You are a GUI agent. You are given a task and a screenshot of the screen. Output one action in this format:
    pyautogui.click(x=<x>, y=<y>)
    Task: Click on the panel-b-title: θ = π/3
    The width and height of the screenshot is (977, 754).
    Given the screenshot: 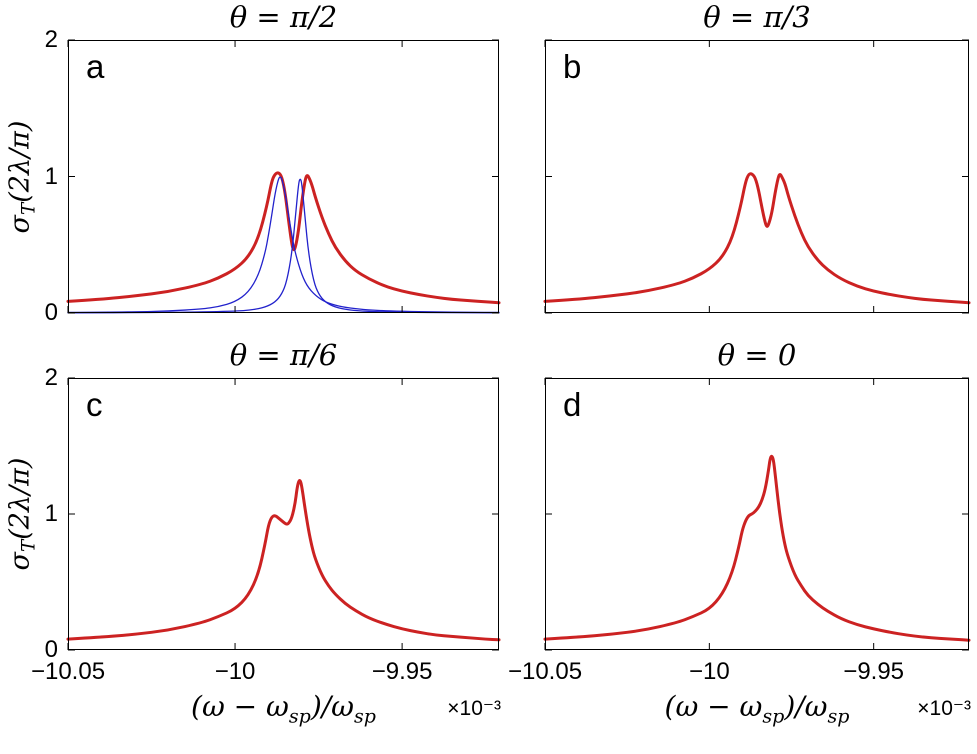 What is the action you would take?
    pyautogui.click(x=757, y=17)
    